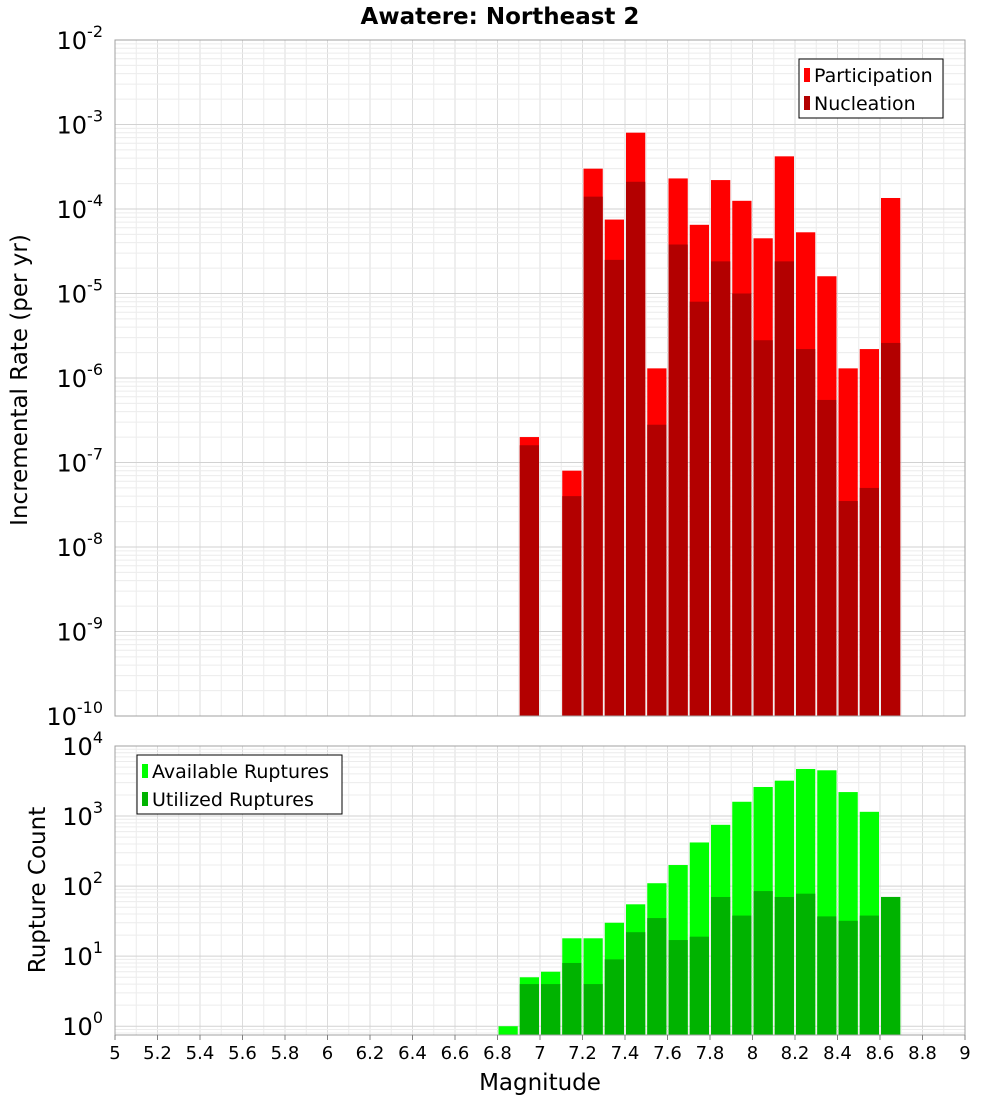 The image size is (1000, 1104). Describe the element at coordinates (80, 545) in the screenshot. I see `top-y-tick-label: 10⁻⁸` at that location.